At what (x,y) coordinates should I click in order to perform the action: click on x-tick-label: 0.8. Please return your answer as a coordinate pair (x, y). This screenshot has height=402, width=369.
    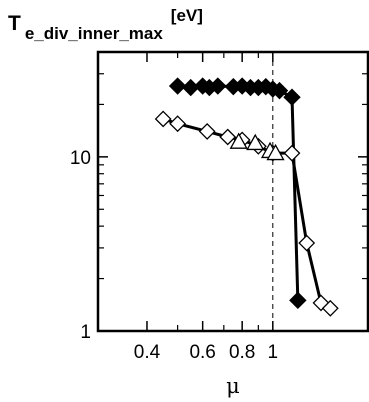
    Looking at the image, I should click on (242, 352).